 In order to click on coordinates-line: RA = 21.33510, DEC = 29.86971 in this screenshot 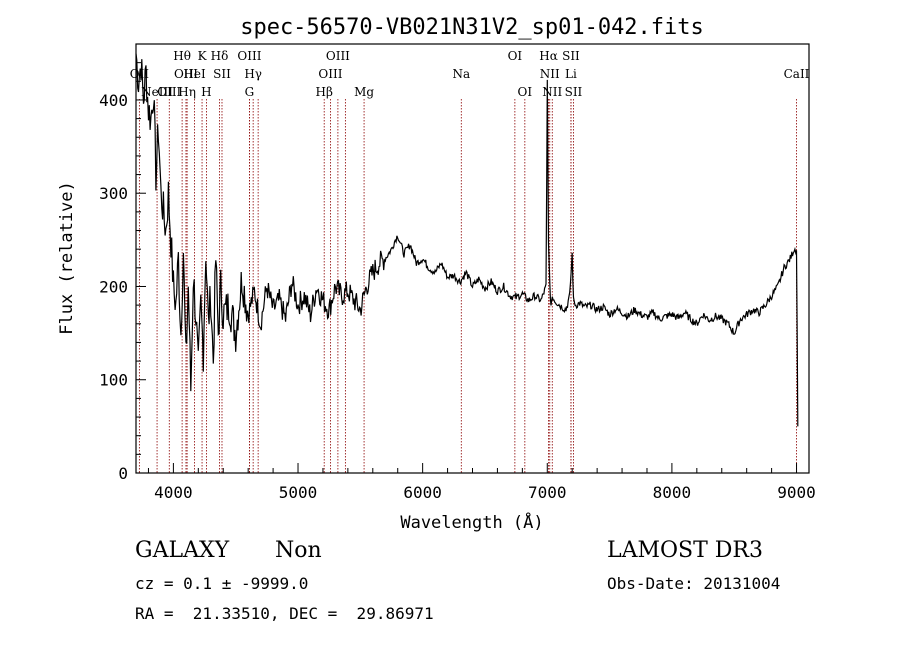, I will do `click(284, 613)`.